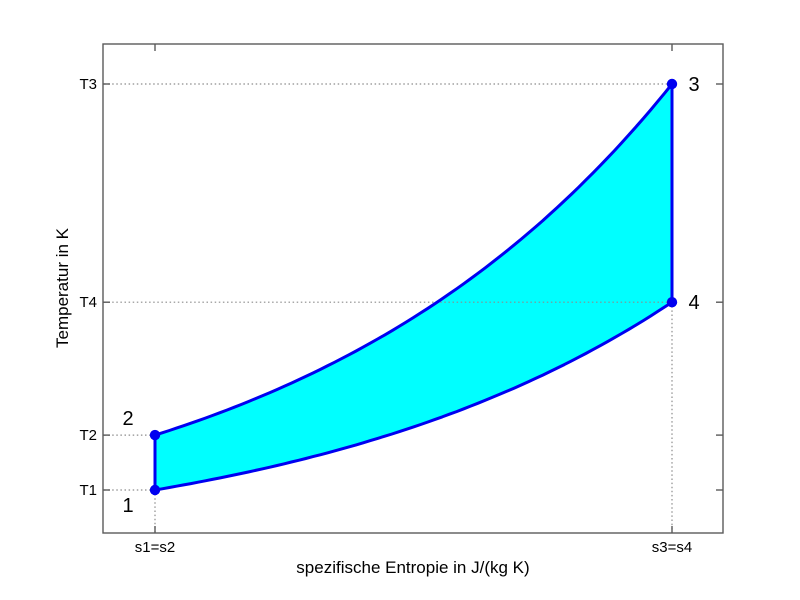  I want to click on y-tick-label-T4: T4, so click(88, 302).